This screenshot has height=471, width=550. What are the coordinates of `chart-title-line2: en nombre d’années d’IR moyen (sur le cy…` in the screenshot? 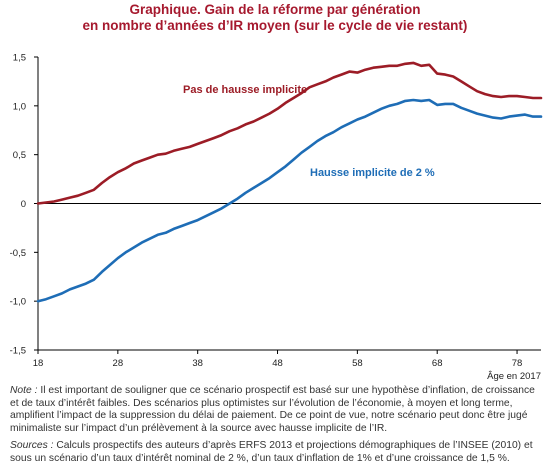 It's located at (275, 25).